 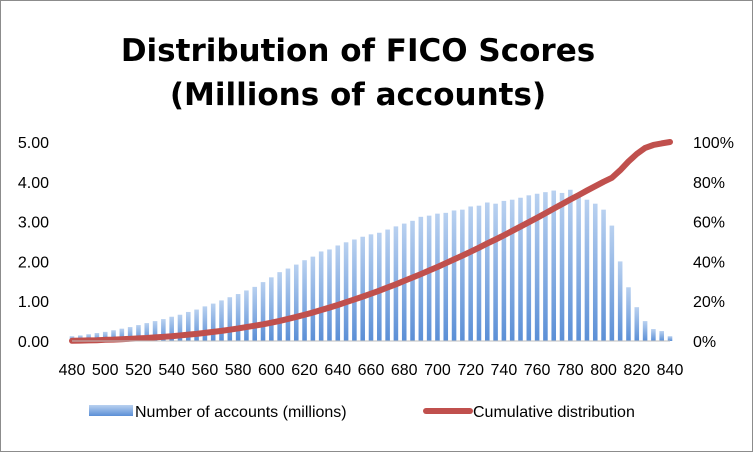 What do you see at coordinates (171, 370) in the screenshot?
I see `x-tick-label: 540` at bounding box center [171, 370].